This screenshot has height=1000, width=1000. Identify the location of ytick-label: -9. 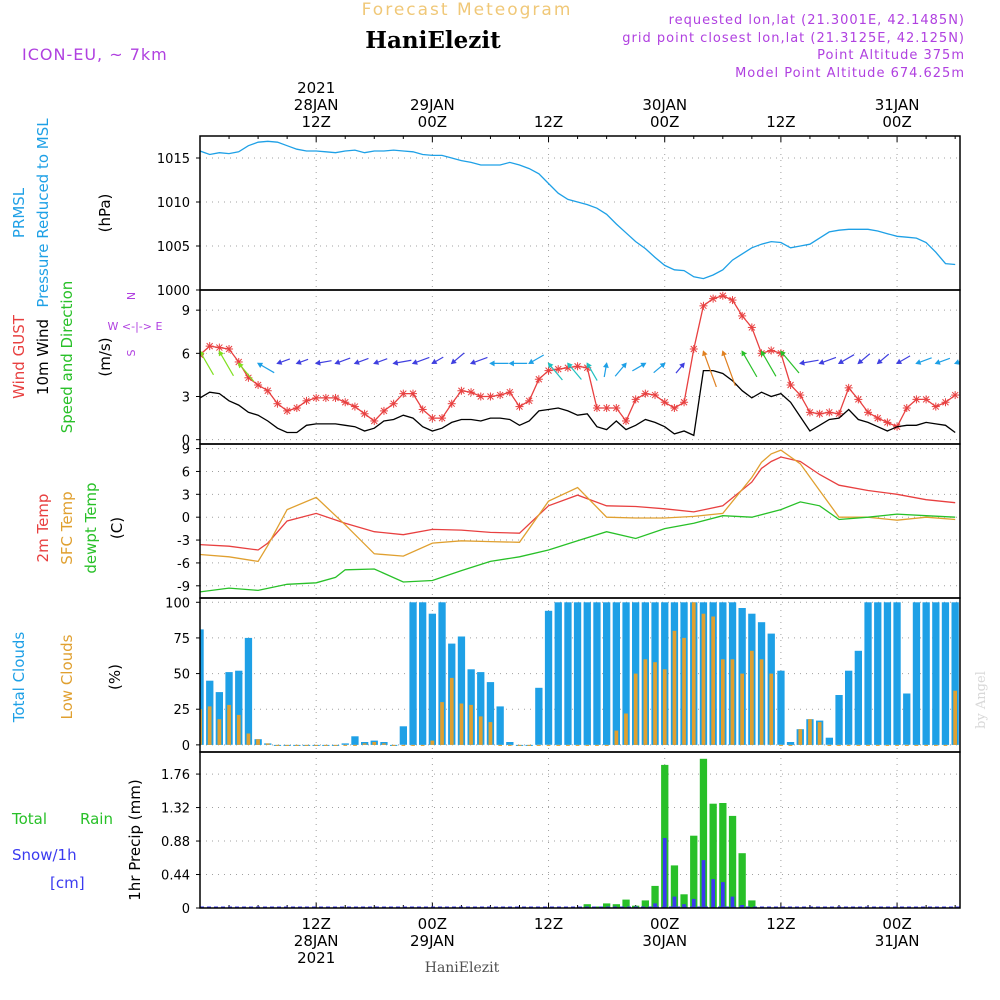
(183, 587).